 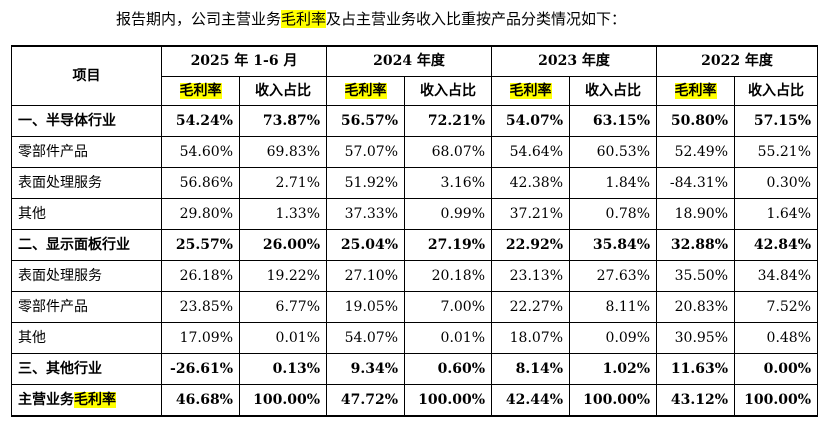 What do you see at coordinates (696, 276) in the screenshot?
I see `margin-value: 35.50%` at bounding box center [696, 276].